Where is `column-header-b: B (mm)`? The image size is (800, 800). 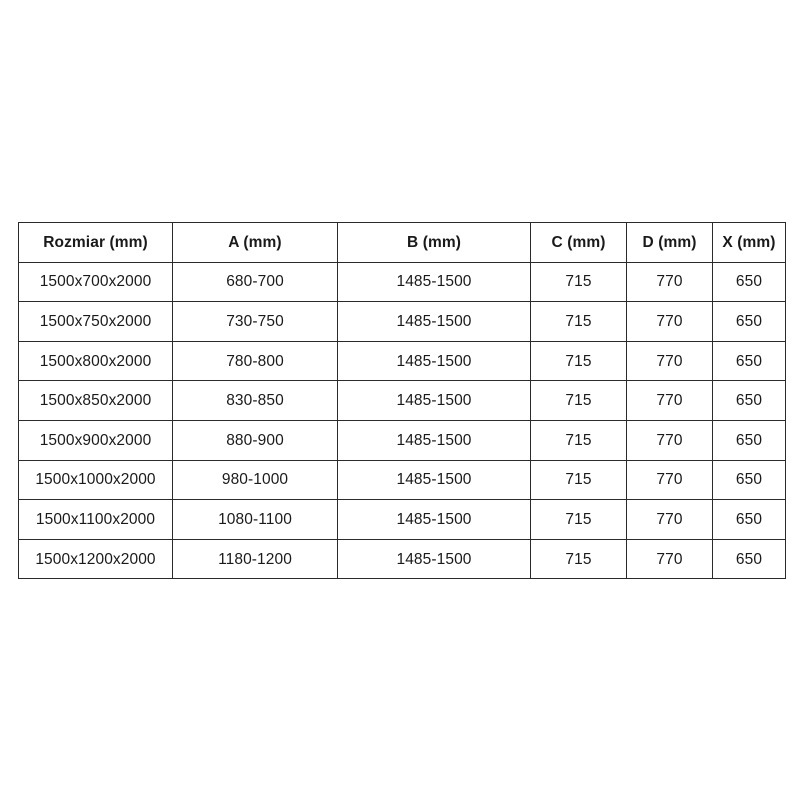 column-header-b: B (mm) is located at coordinates (434, 242).